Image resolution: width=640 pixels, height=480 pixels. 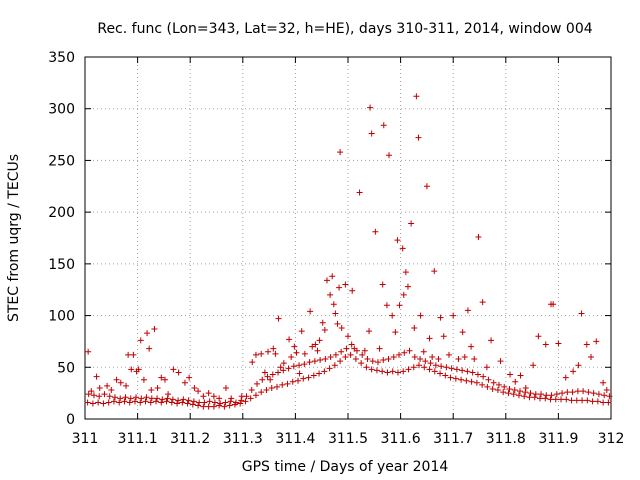 I want to click on y-tick-label: 250, so click(x=61, y=161).